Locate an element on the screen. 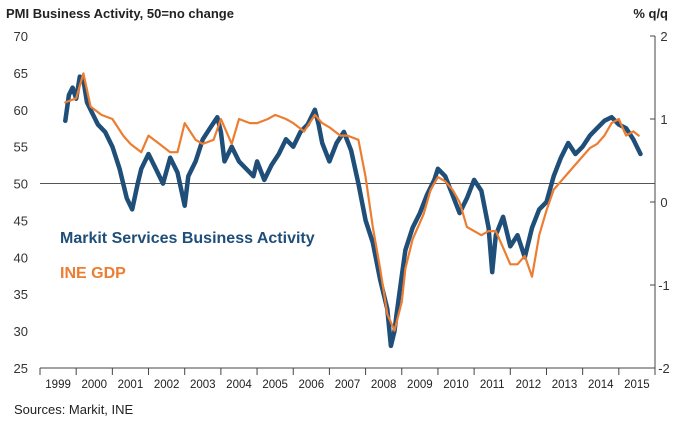 Image resolution: width=680 pixels, height=430 pixels. left-axis: 25 30 35 40 45 50 55 60 65 70 is located at coordinates (21, 202).